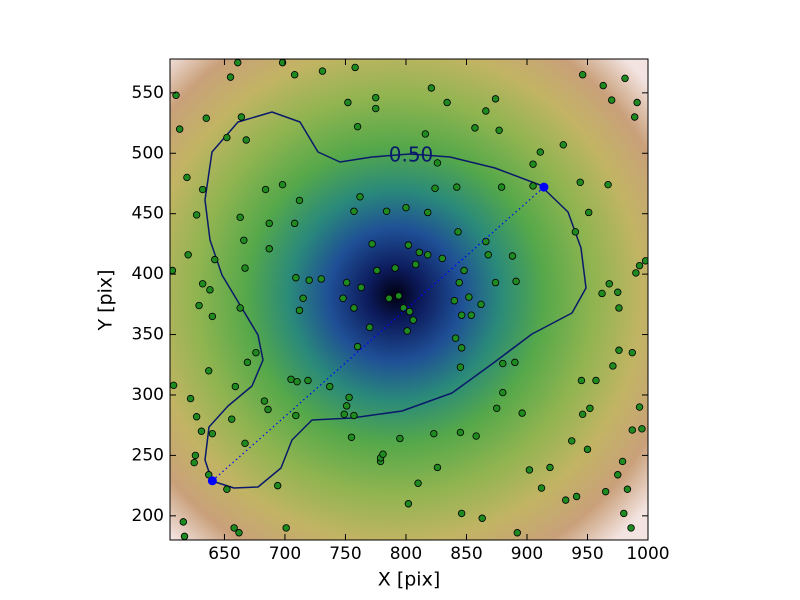 The height and width of the screenshot is (600, 800). What do you see at coordinates (345, 554) in the screenshot?
I see `x-tick-label: 750` at bounding box center [345, 554].